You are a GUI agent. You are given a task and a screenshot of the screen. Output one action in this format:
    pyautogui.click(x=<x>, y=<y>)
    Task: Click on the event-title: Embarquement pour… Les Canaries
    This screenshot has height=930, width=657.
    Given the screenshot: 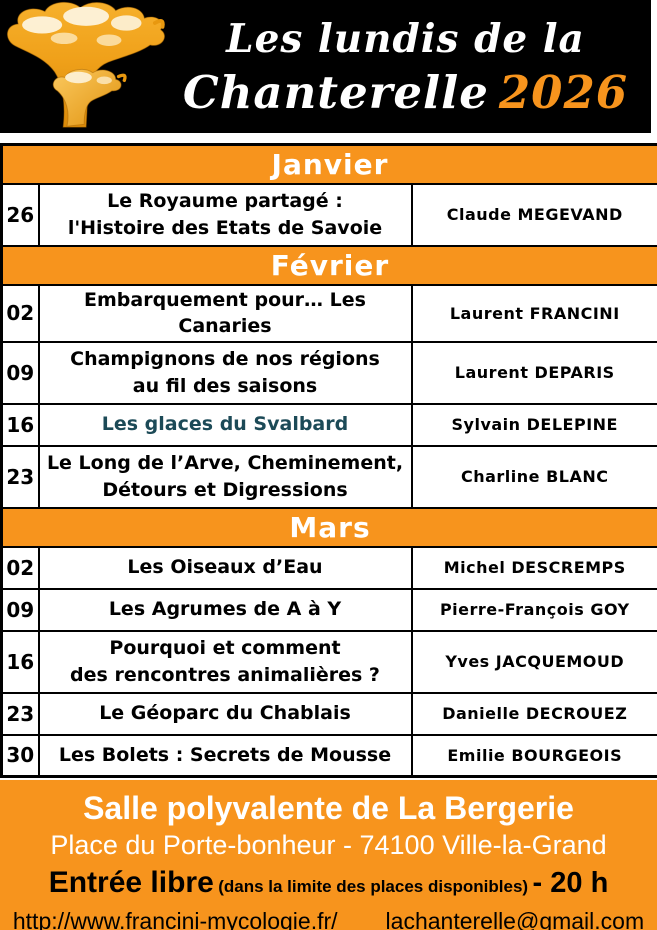 What is the action you would take?
    pyautogui.click(x=225, y=313)
    